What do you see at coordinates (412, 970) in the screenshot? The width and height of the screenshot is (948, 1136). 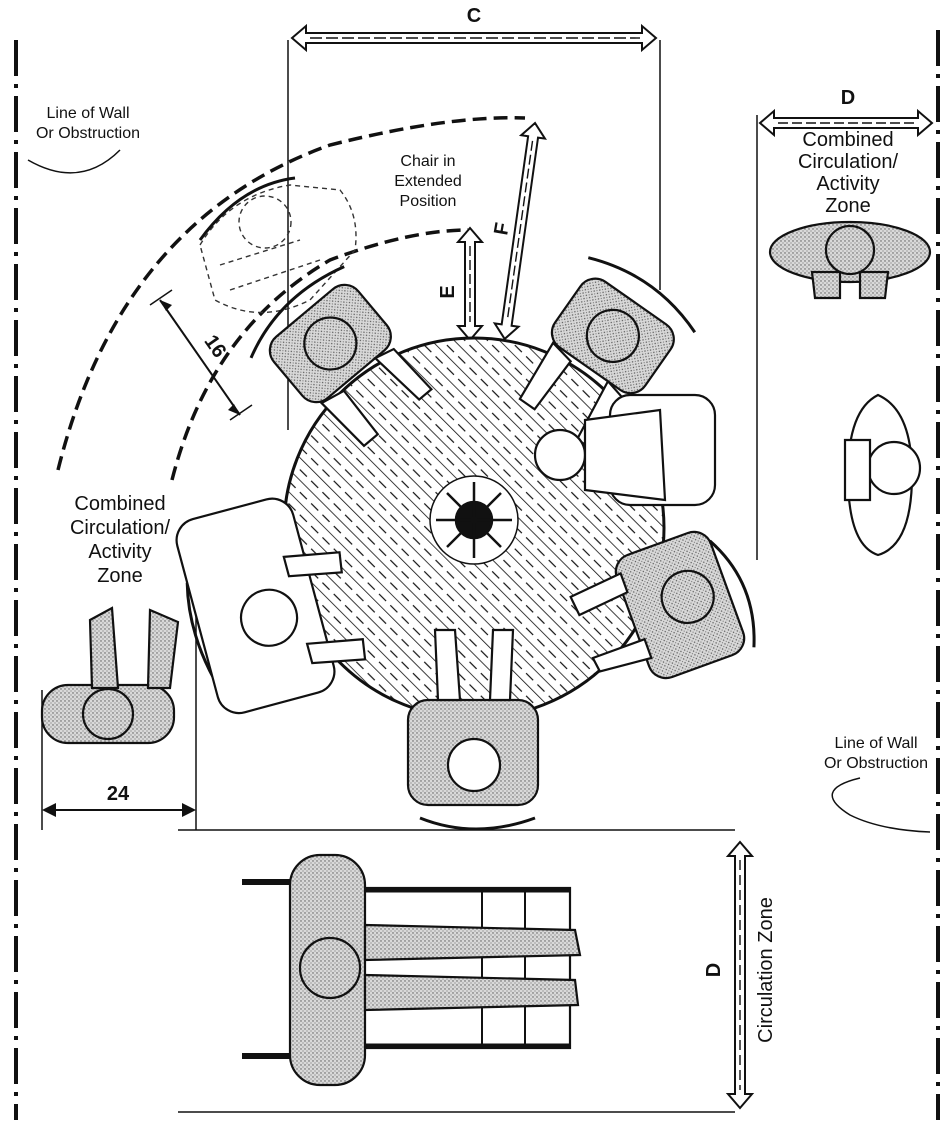 I see `wheelchair-user-icon` at bounding box center [412, 970].